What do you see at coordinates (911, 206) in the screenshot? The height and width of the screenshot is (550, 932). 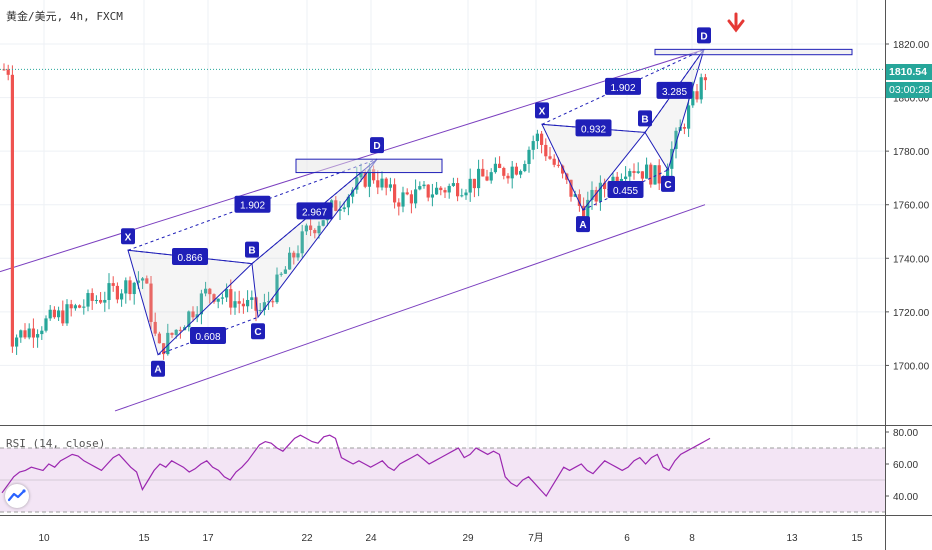 I see `price-axis-label: 1760.00` at bounding box center [911, 206].